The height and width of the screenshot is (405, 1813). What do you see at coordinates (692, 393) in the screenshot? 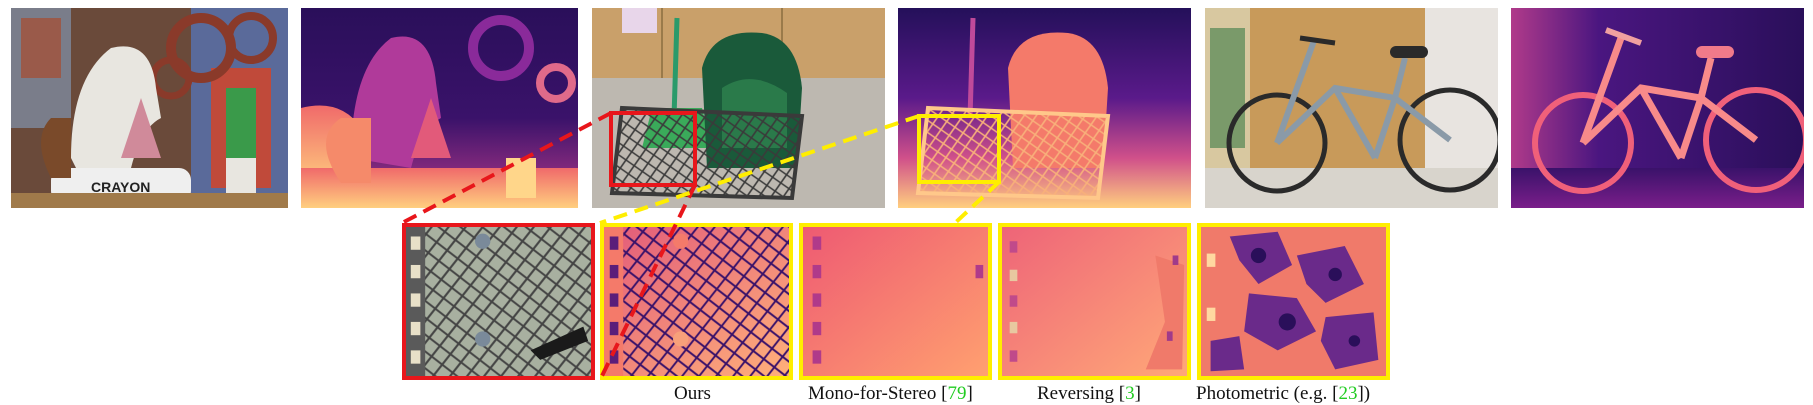
I see `caption-ours: Ours` at bounding box center [692, 393].